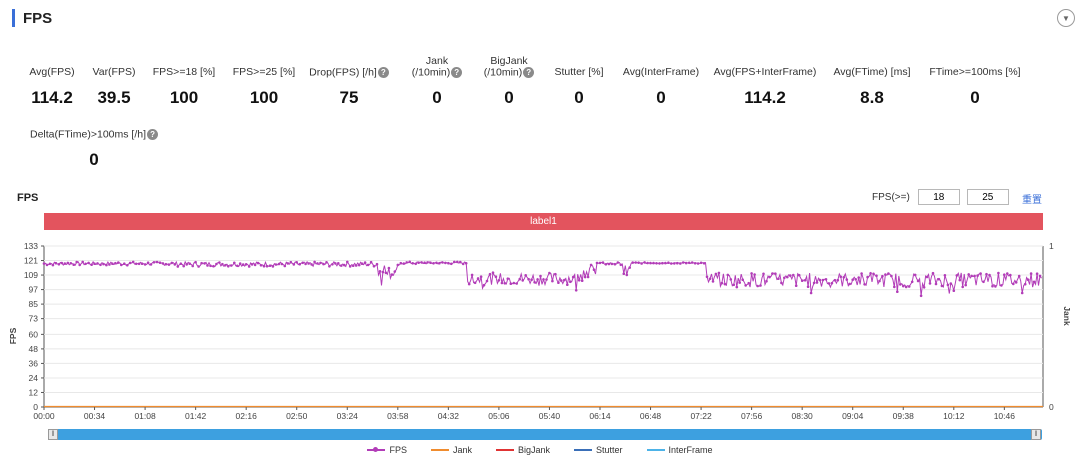 The width and height of the screenshot is (1080, 459). Describe the element at coordinates (679, 450) in the screenshot. I see `legend-item-interframe: InterFrame` at that location.